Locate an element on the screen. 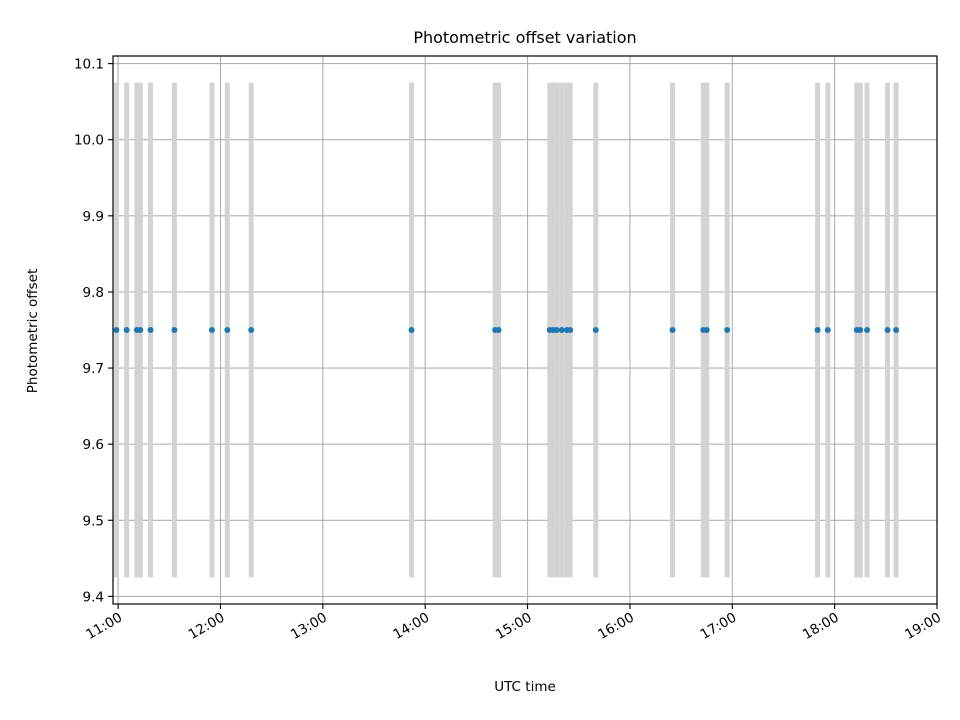 The image size is (960, 720). y-tick-label: 9.7 is located at coordinates (93, 369).